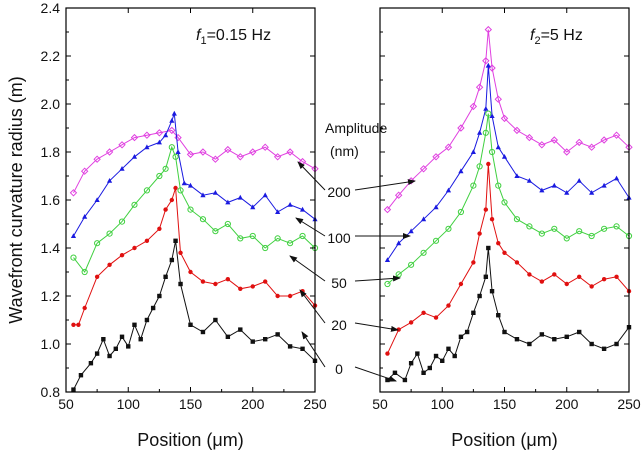 Image resolution: width=643 pixels, height=454 pixels. Describe the element at coordinates (315, 404) in the screenshot. I see `x-tick-label: 250` at that location.